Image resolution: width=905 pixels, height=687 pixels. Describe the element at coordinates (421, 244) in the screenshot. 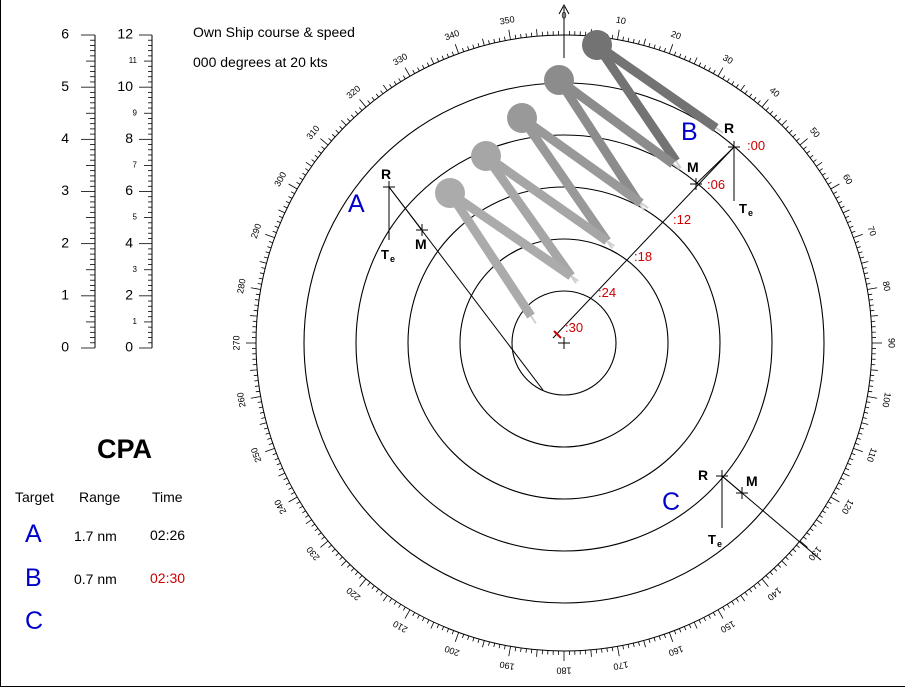

I see `target-a-m-label: M` at that location.